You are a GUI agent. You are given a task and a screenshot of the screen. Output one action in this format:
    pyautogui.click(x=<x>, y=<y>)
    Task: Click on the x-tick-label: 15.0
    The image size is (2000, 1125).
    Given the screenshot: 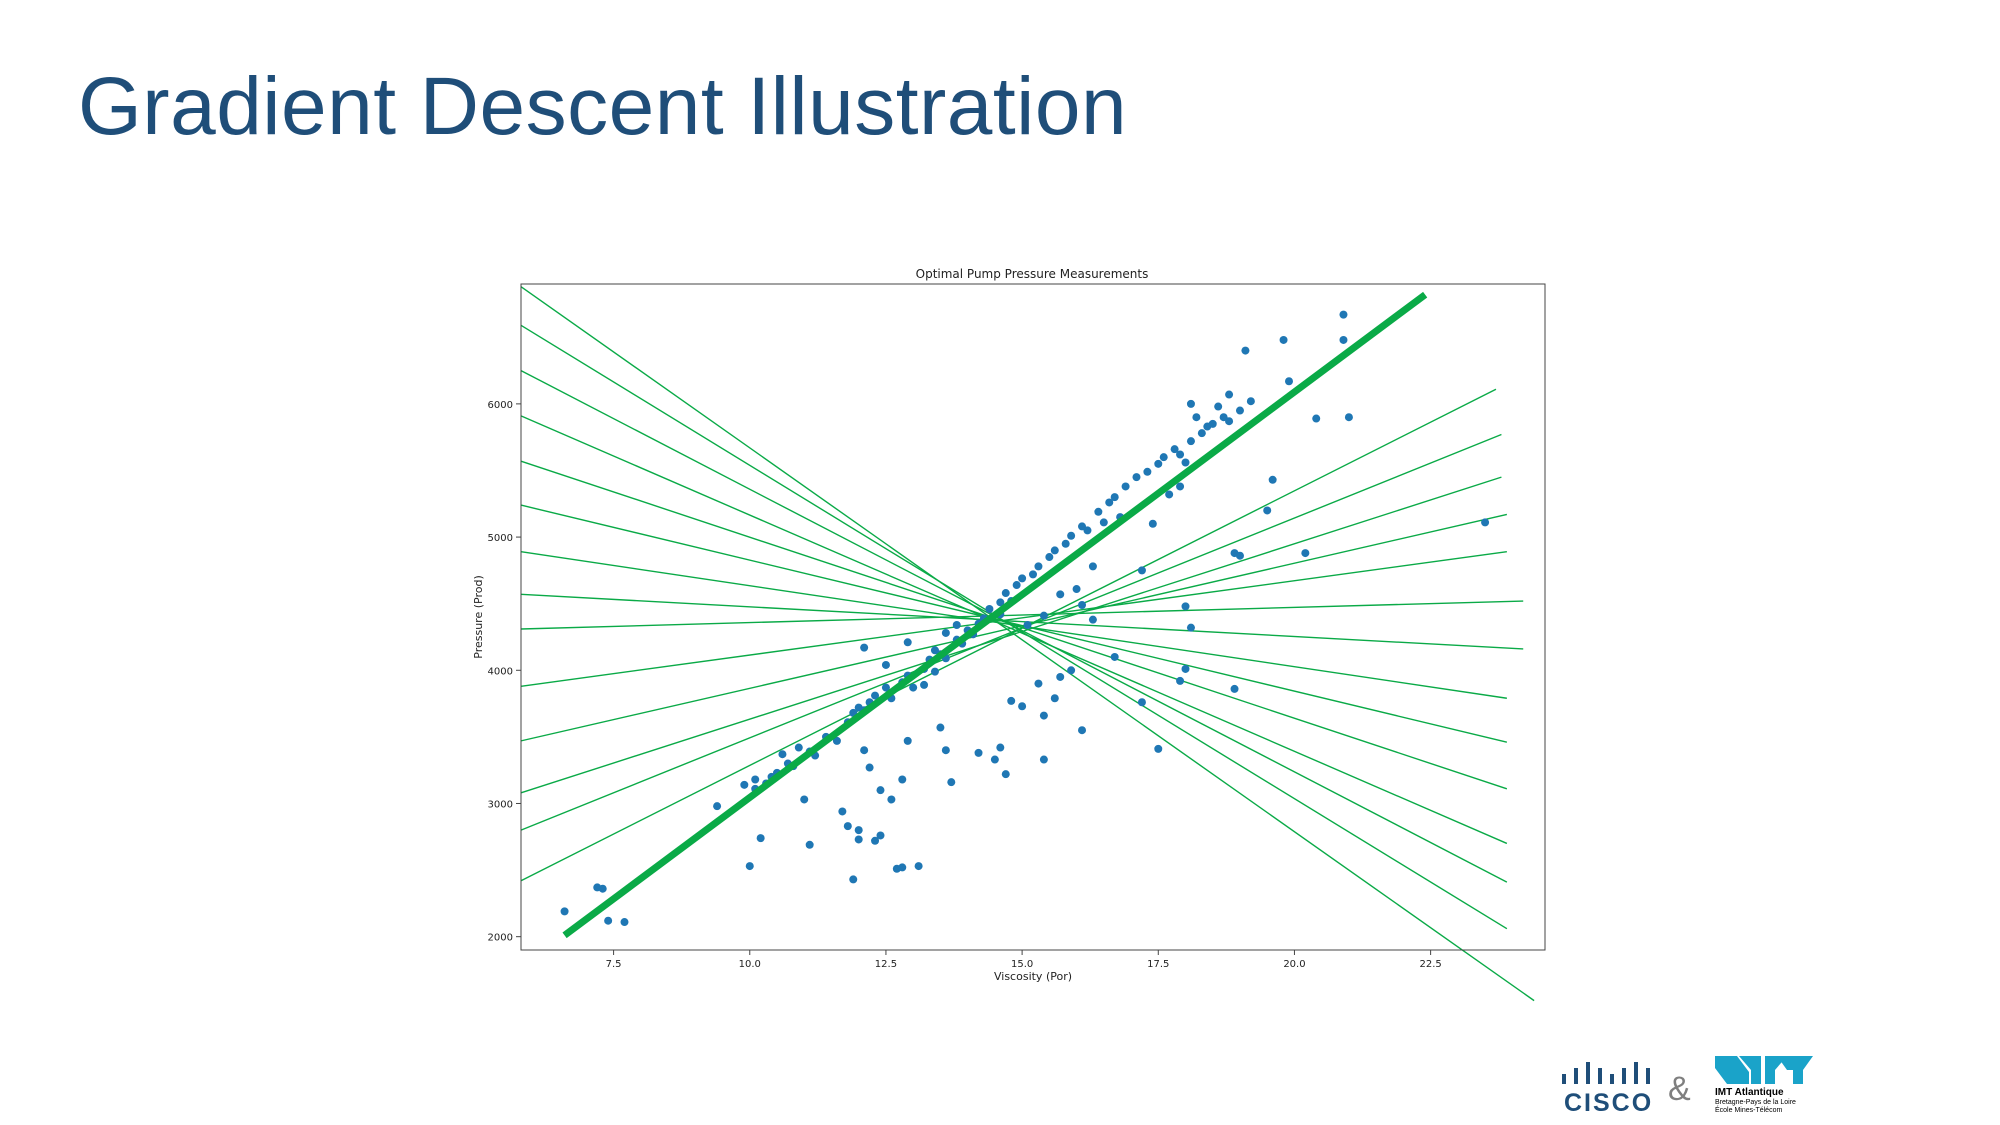 What is the action you would take?
    pyautogui.click(x=1022, y=964)
    